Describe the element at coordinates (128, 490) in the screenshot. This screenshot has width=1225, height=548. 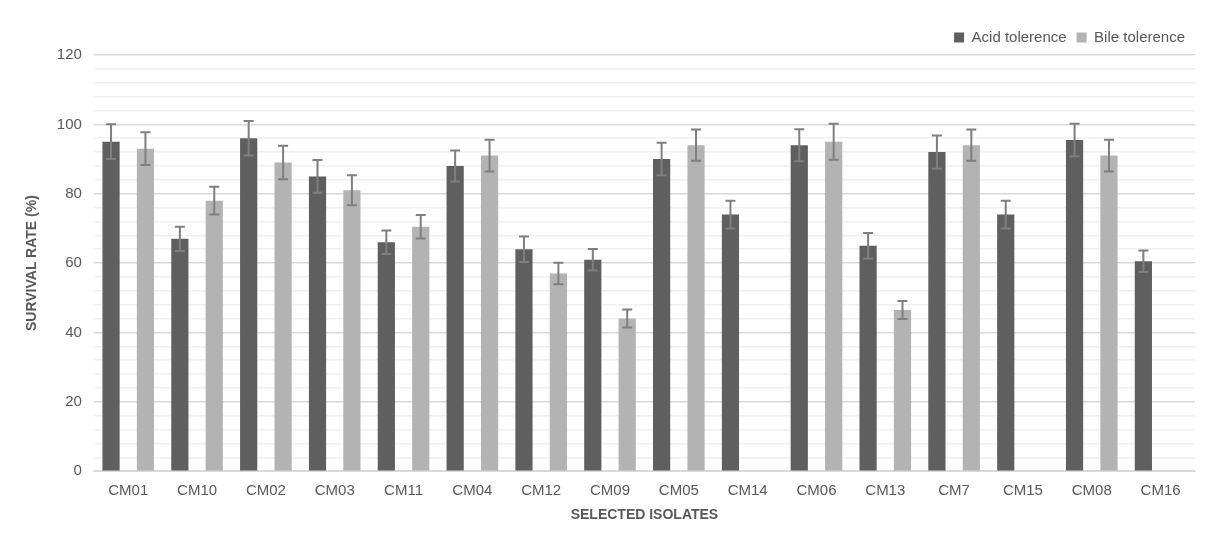
I see `x-tick-label: CM01` at that location.